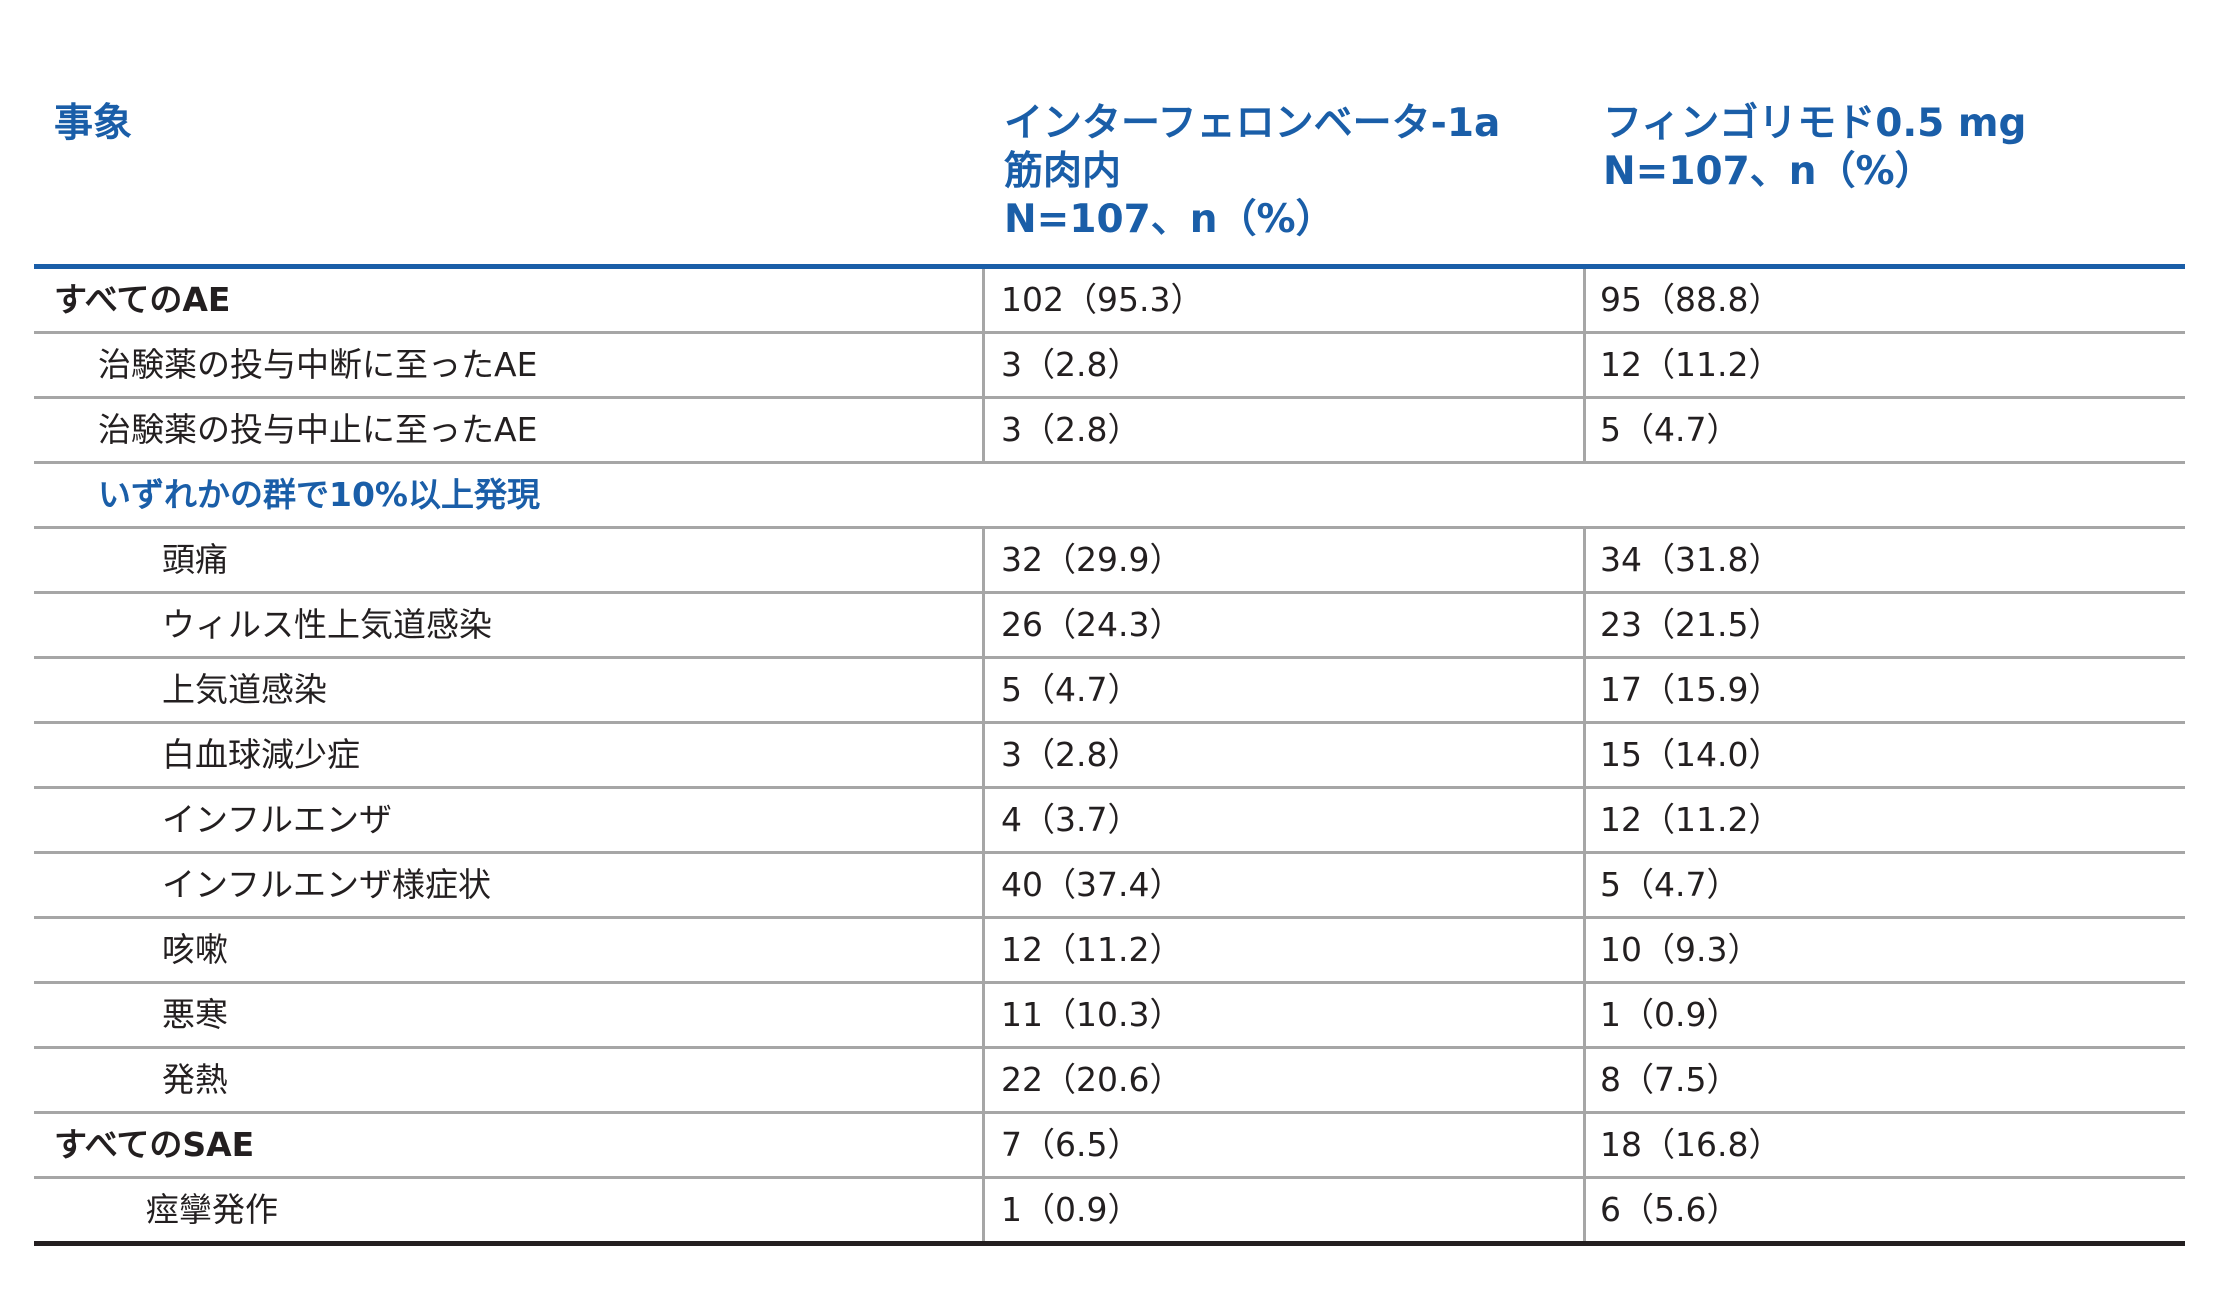 The height and width of the screenshot is (1302, 2220). I want to click on interferon-value: 102（95.3）, so click(1102, 299).